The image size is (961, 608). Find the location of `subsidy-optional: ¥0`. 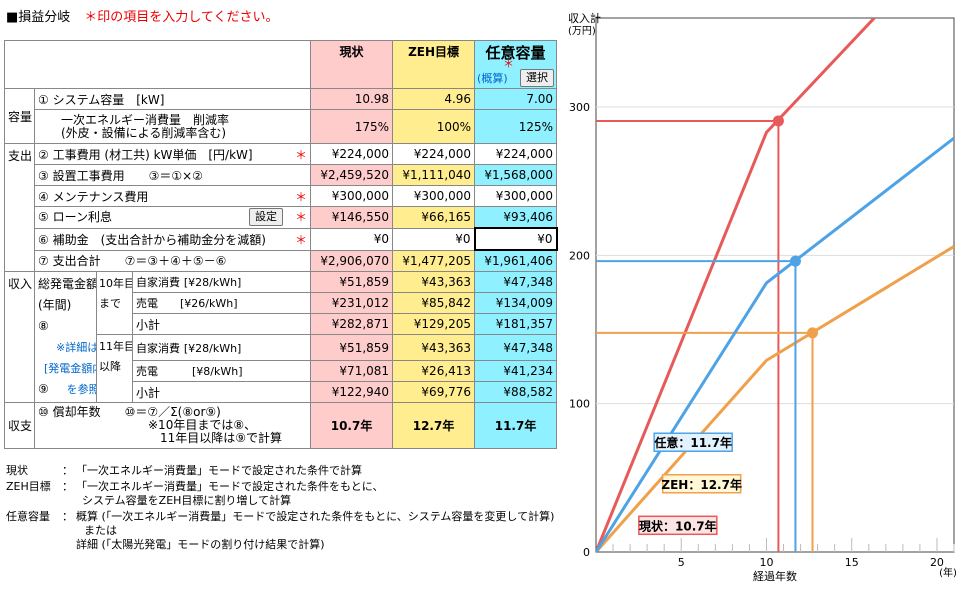

subsidy-optional: ¥0 is located at coordinates (515, 239).